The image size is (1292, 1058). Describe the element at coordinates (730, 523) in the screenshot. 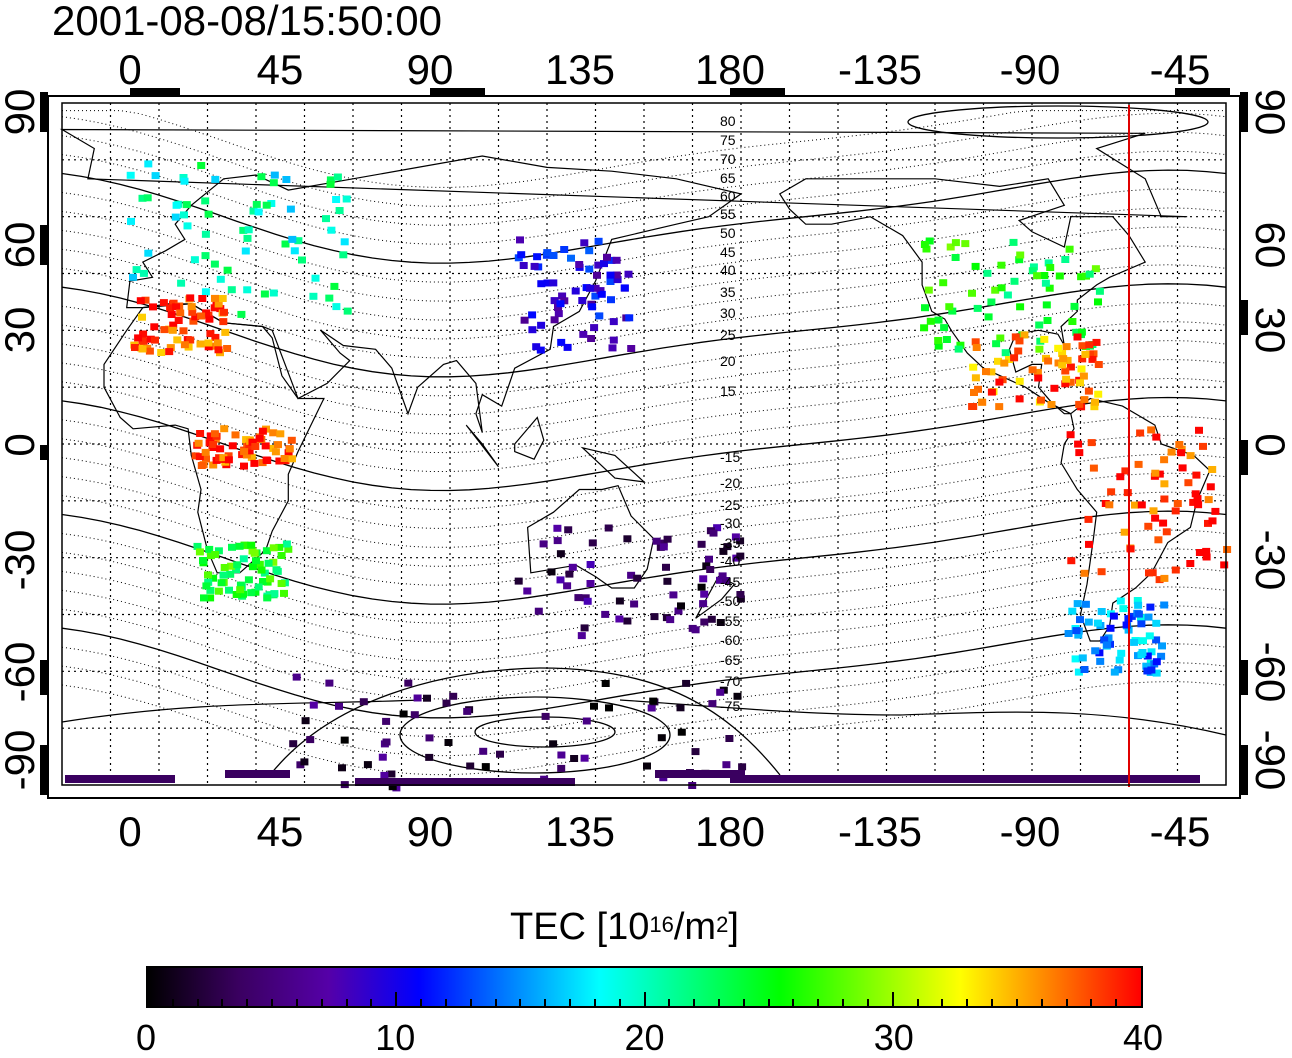

I see `contour-value-label: -30` at that location.